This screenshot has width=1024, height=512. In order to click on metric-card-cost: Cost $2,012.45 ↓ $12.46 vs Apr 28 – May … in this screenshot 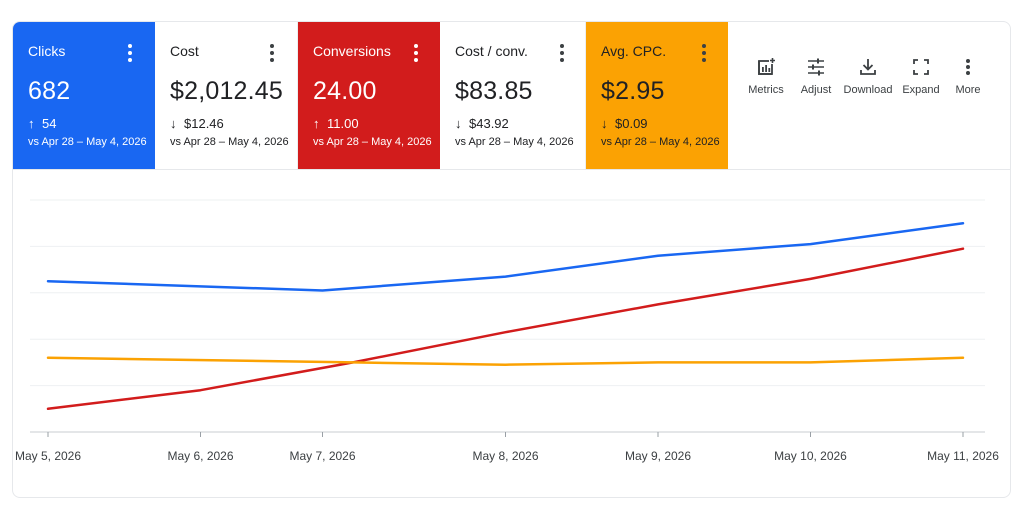, I will do `click(226, 95)`.